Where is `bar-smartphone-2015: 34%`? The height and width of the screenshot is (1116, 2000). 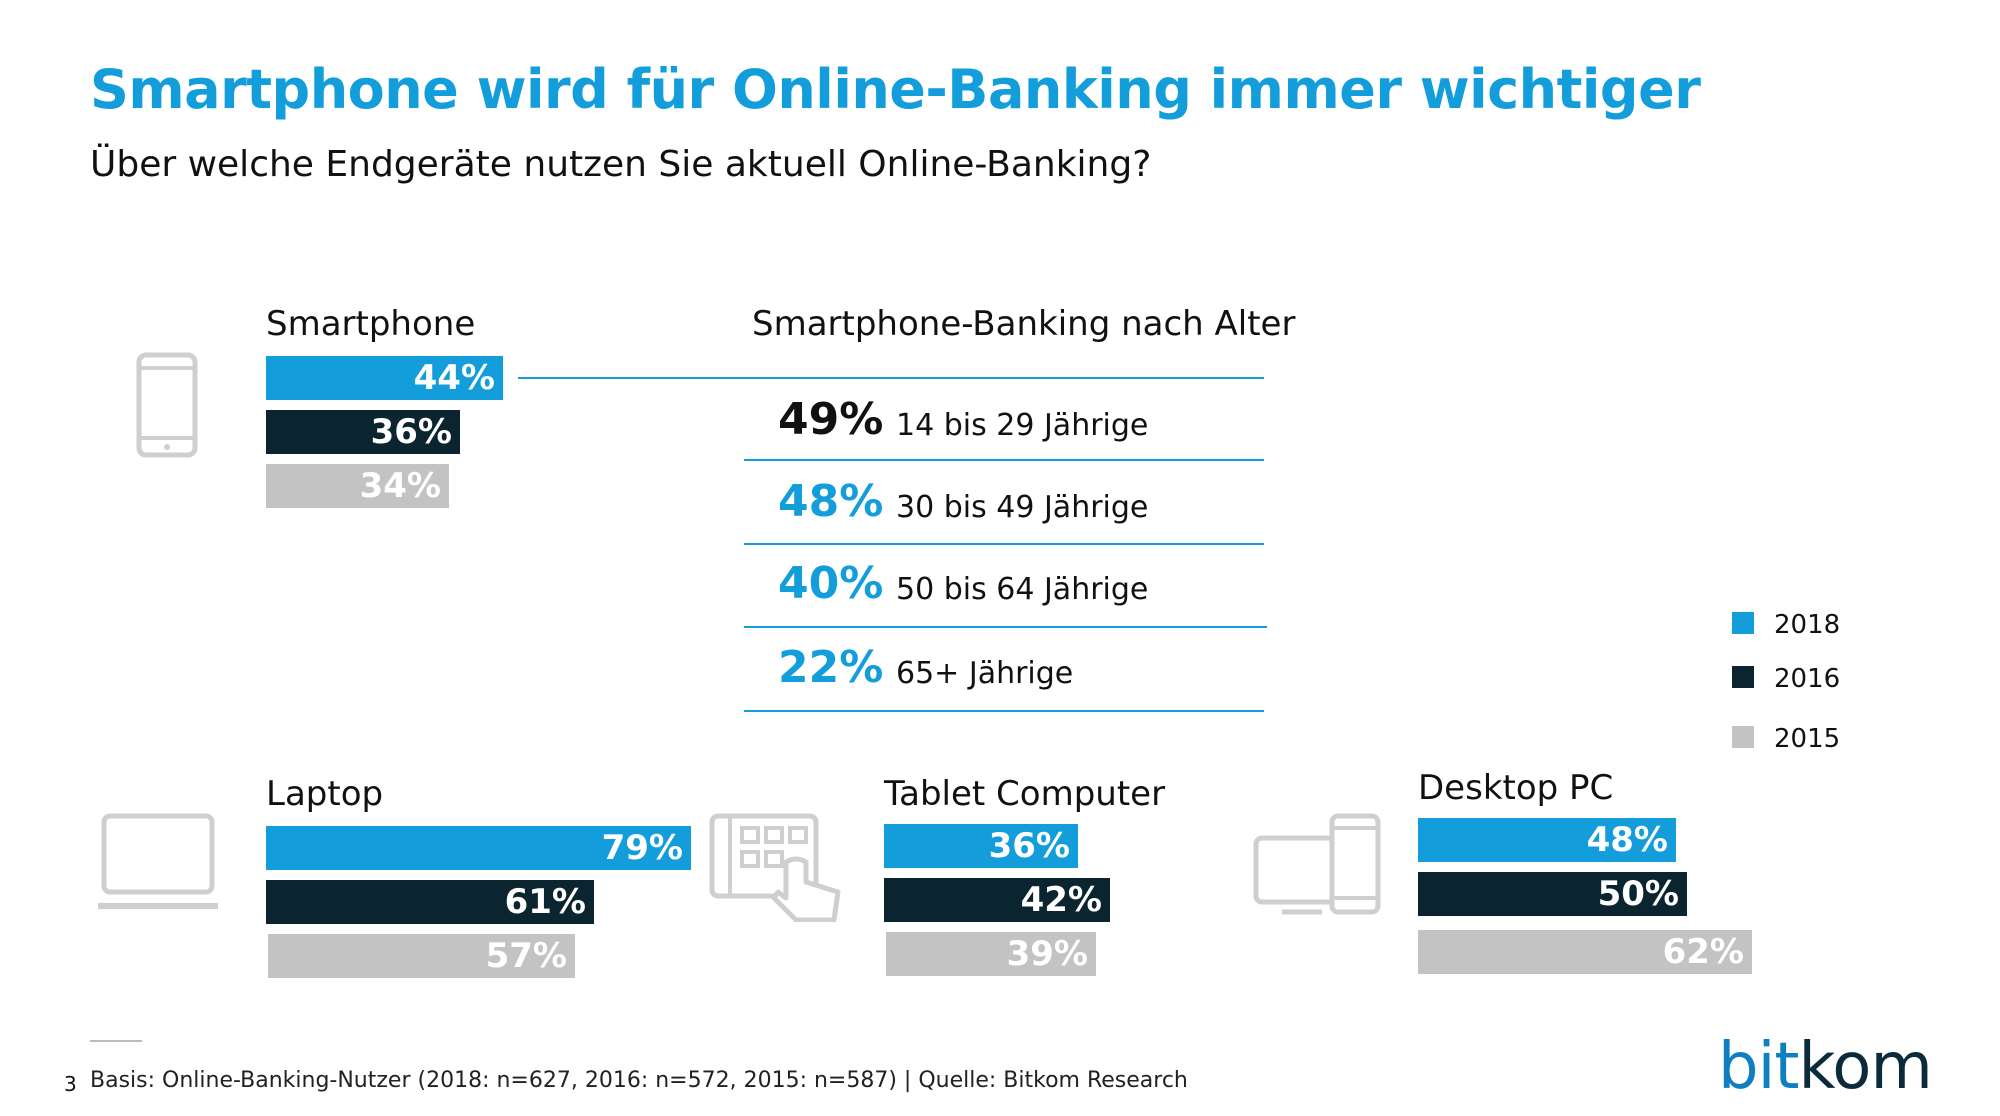
bar-smartphone-2015: 34% is located at coordinates (357, 486).